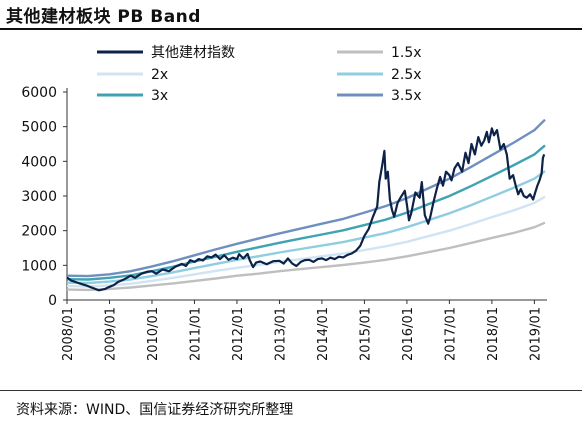 The width and height of the screenshot is (582, 425). What do you see at coordinates (39, 197) in the screenshot?
I see `y-tick-label: 3000` at bounding box center [39, 197].